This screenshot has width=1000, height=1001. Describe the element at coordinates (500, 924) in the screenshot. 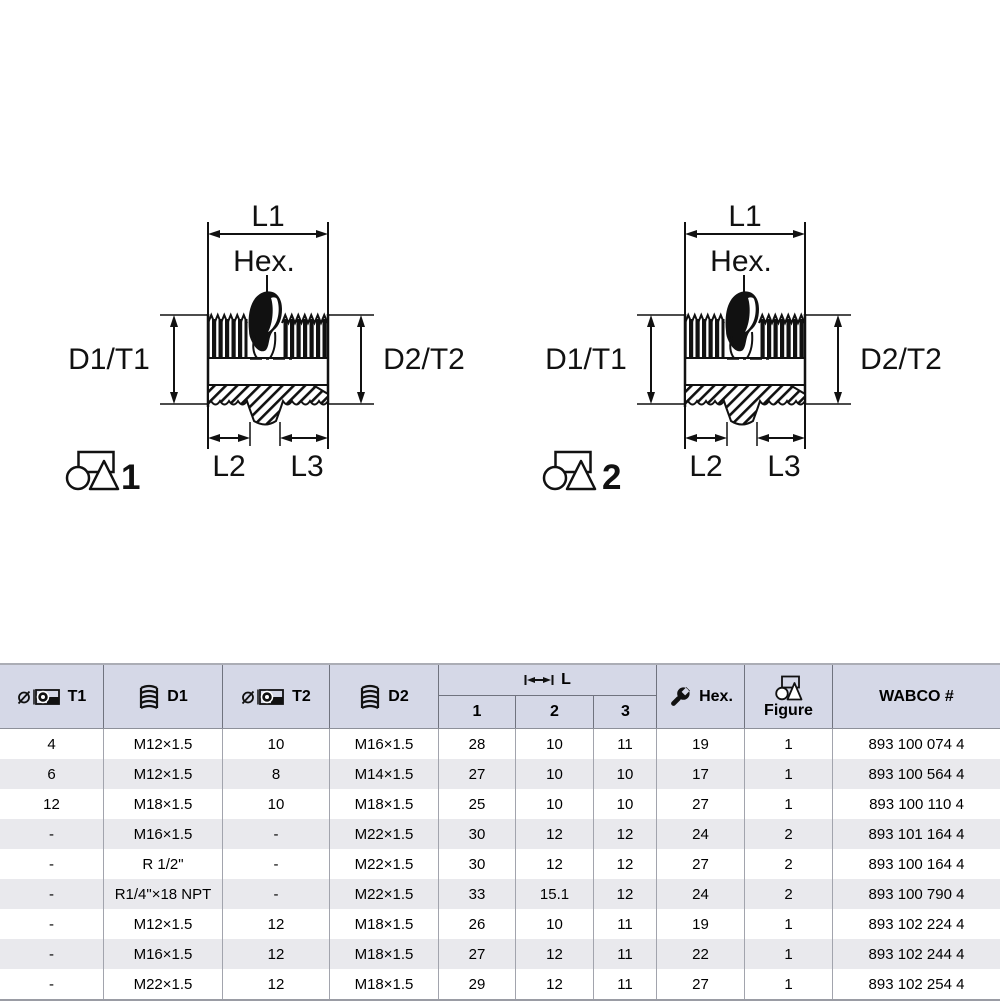

I see `table-row: - M12×1.5 12 M18×1.5 26 10 11 19 1 893 102 224 4` at that location.